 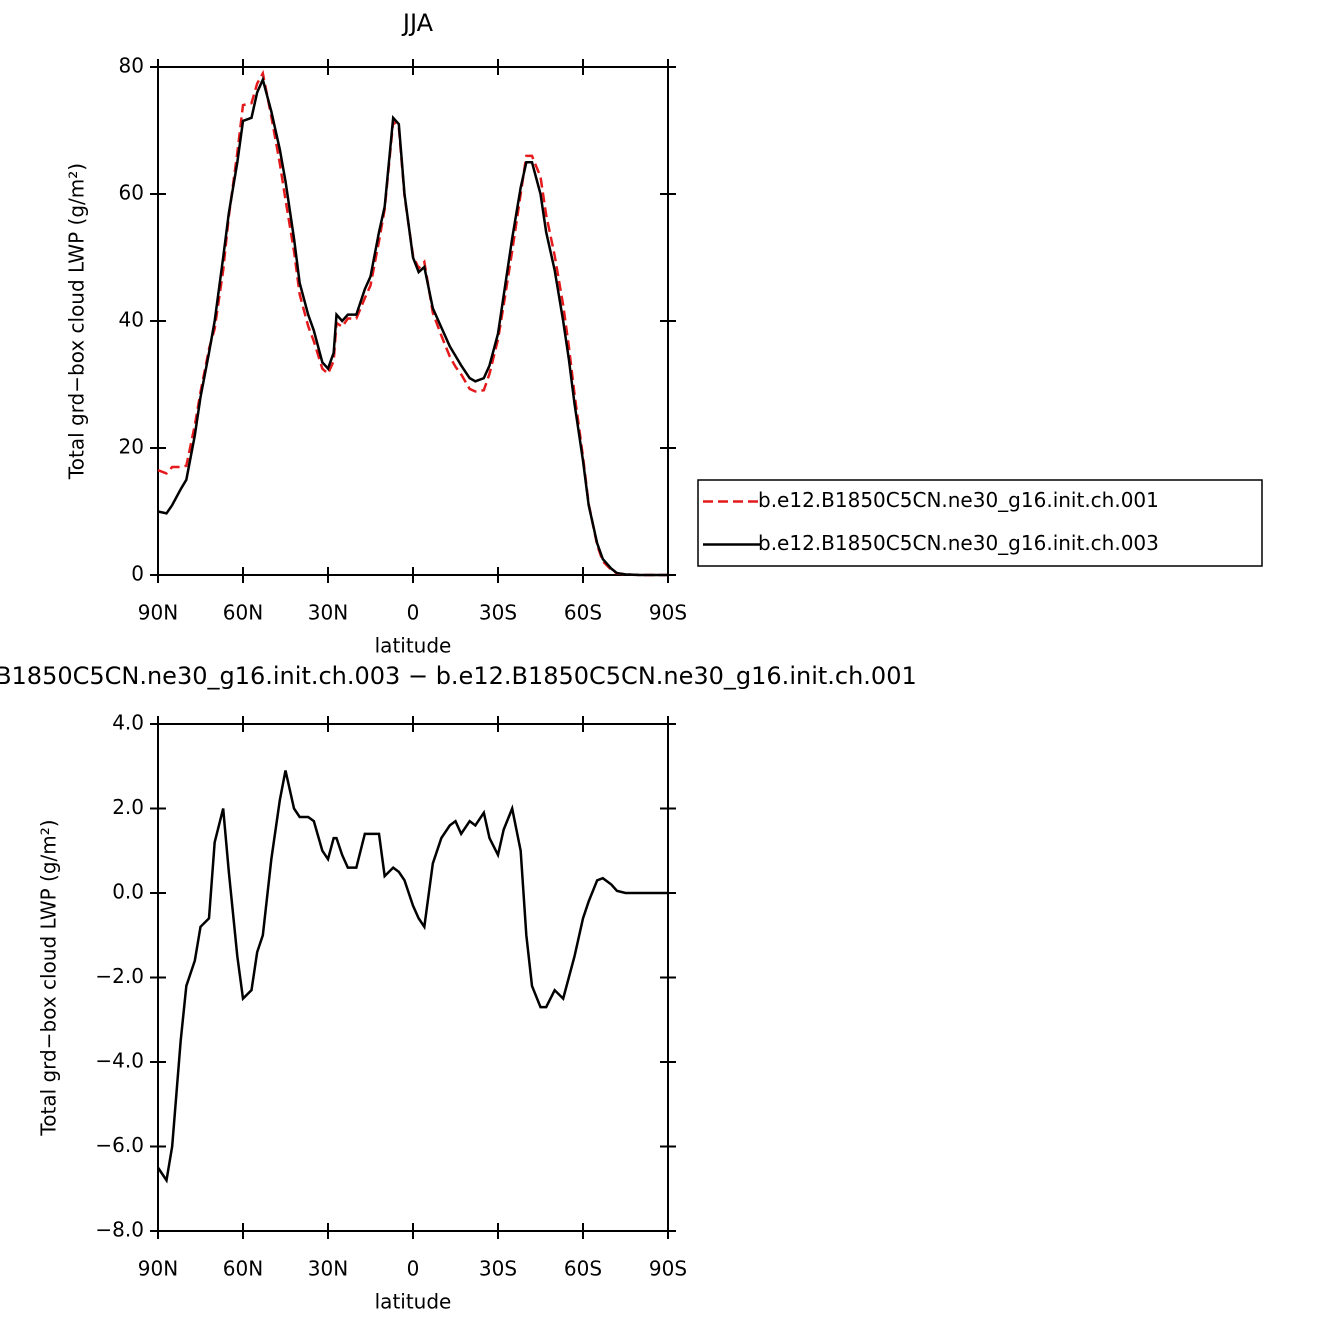 What do you see at coordinates (980, 523) in the screenshot?
I see `legend-box` at bounding box center [980, 523].